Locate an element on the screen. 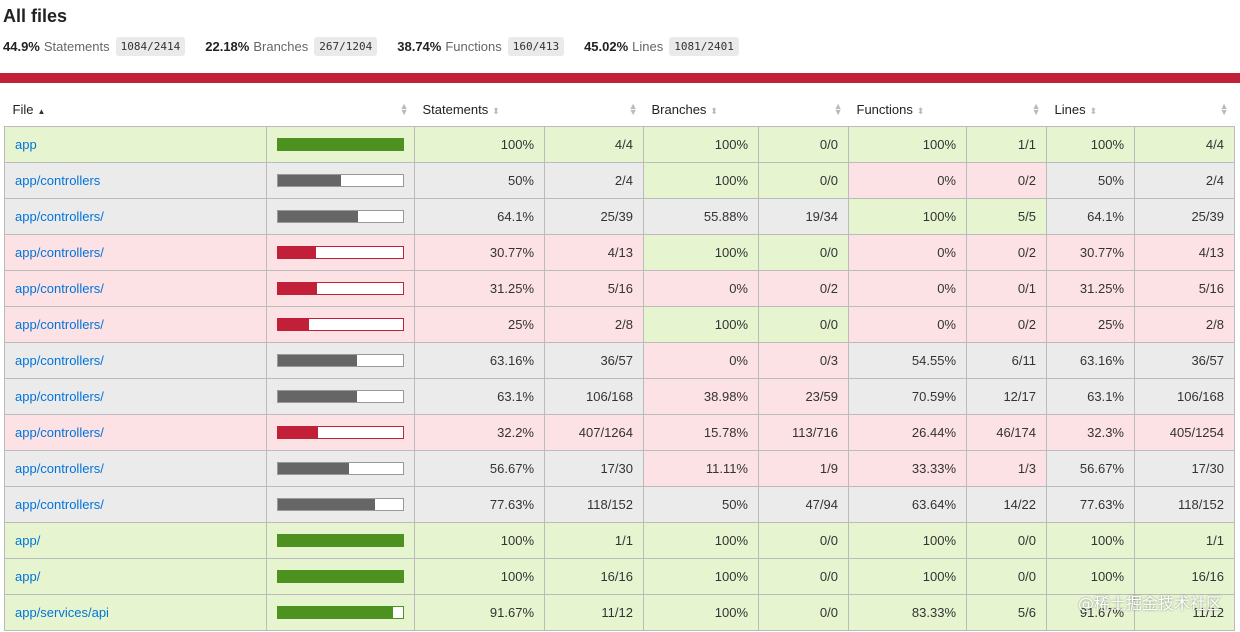 Image resolution: width=1240 pixels, height=632 pixels. file-link: app/services/api is located at coordinates (62, 612).